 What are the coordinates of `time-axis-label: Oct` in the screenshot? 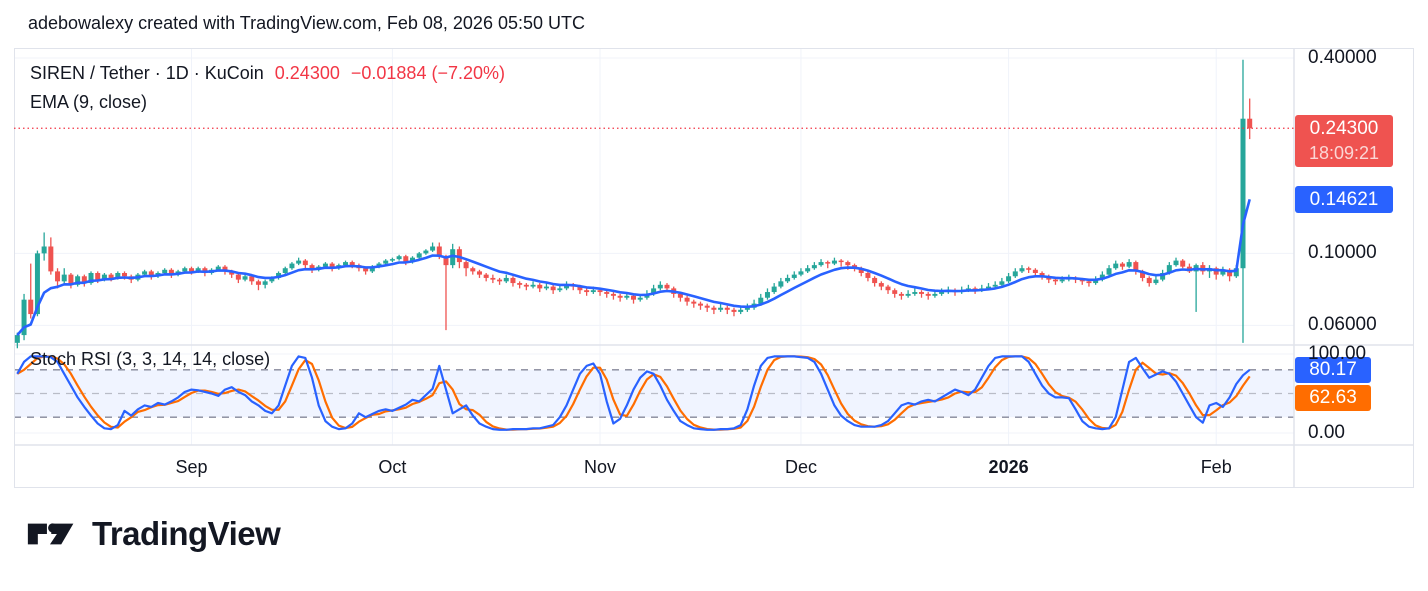 It's located at (392, 467).